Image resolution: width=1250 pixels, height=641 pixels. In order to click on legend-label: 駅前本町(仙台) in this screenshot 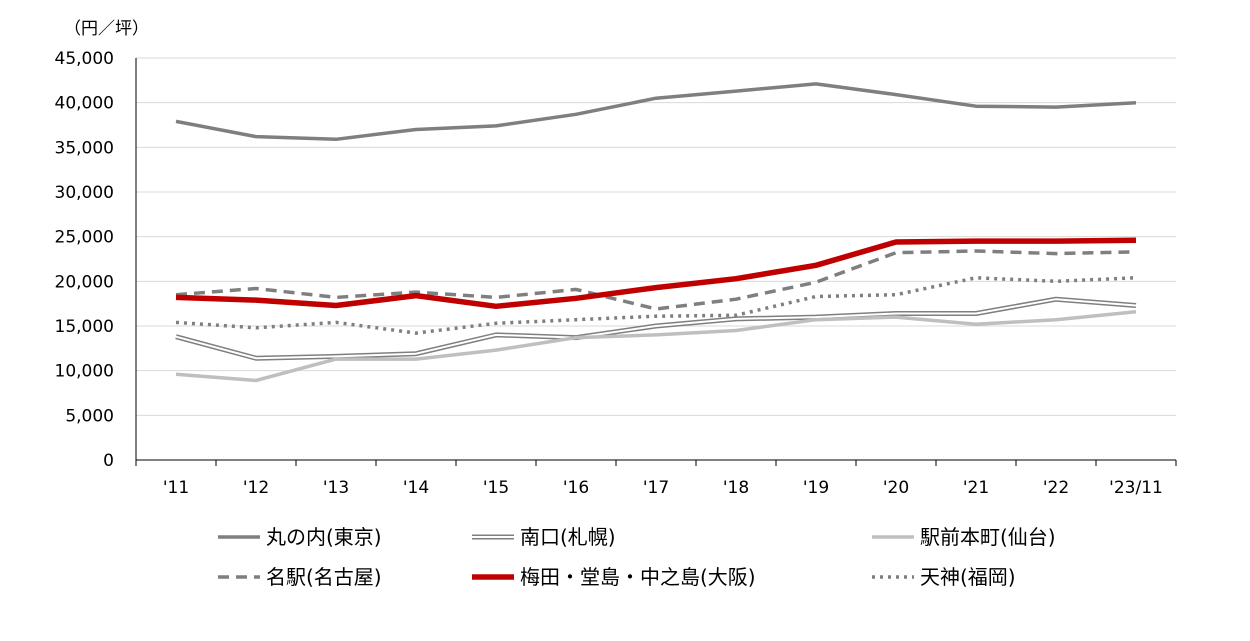, I will do `click(988, 537)`.